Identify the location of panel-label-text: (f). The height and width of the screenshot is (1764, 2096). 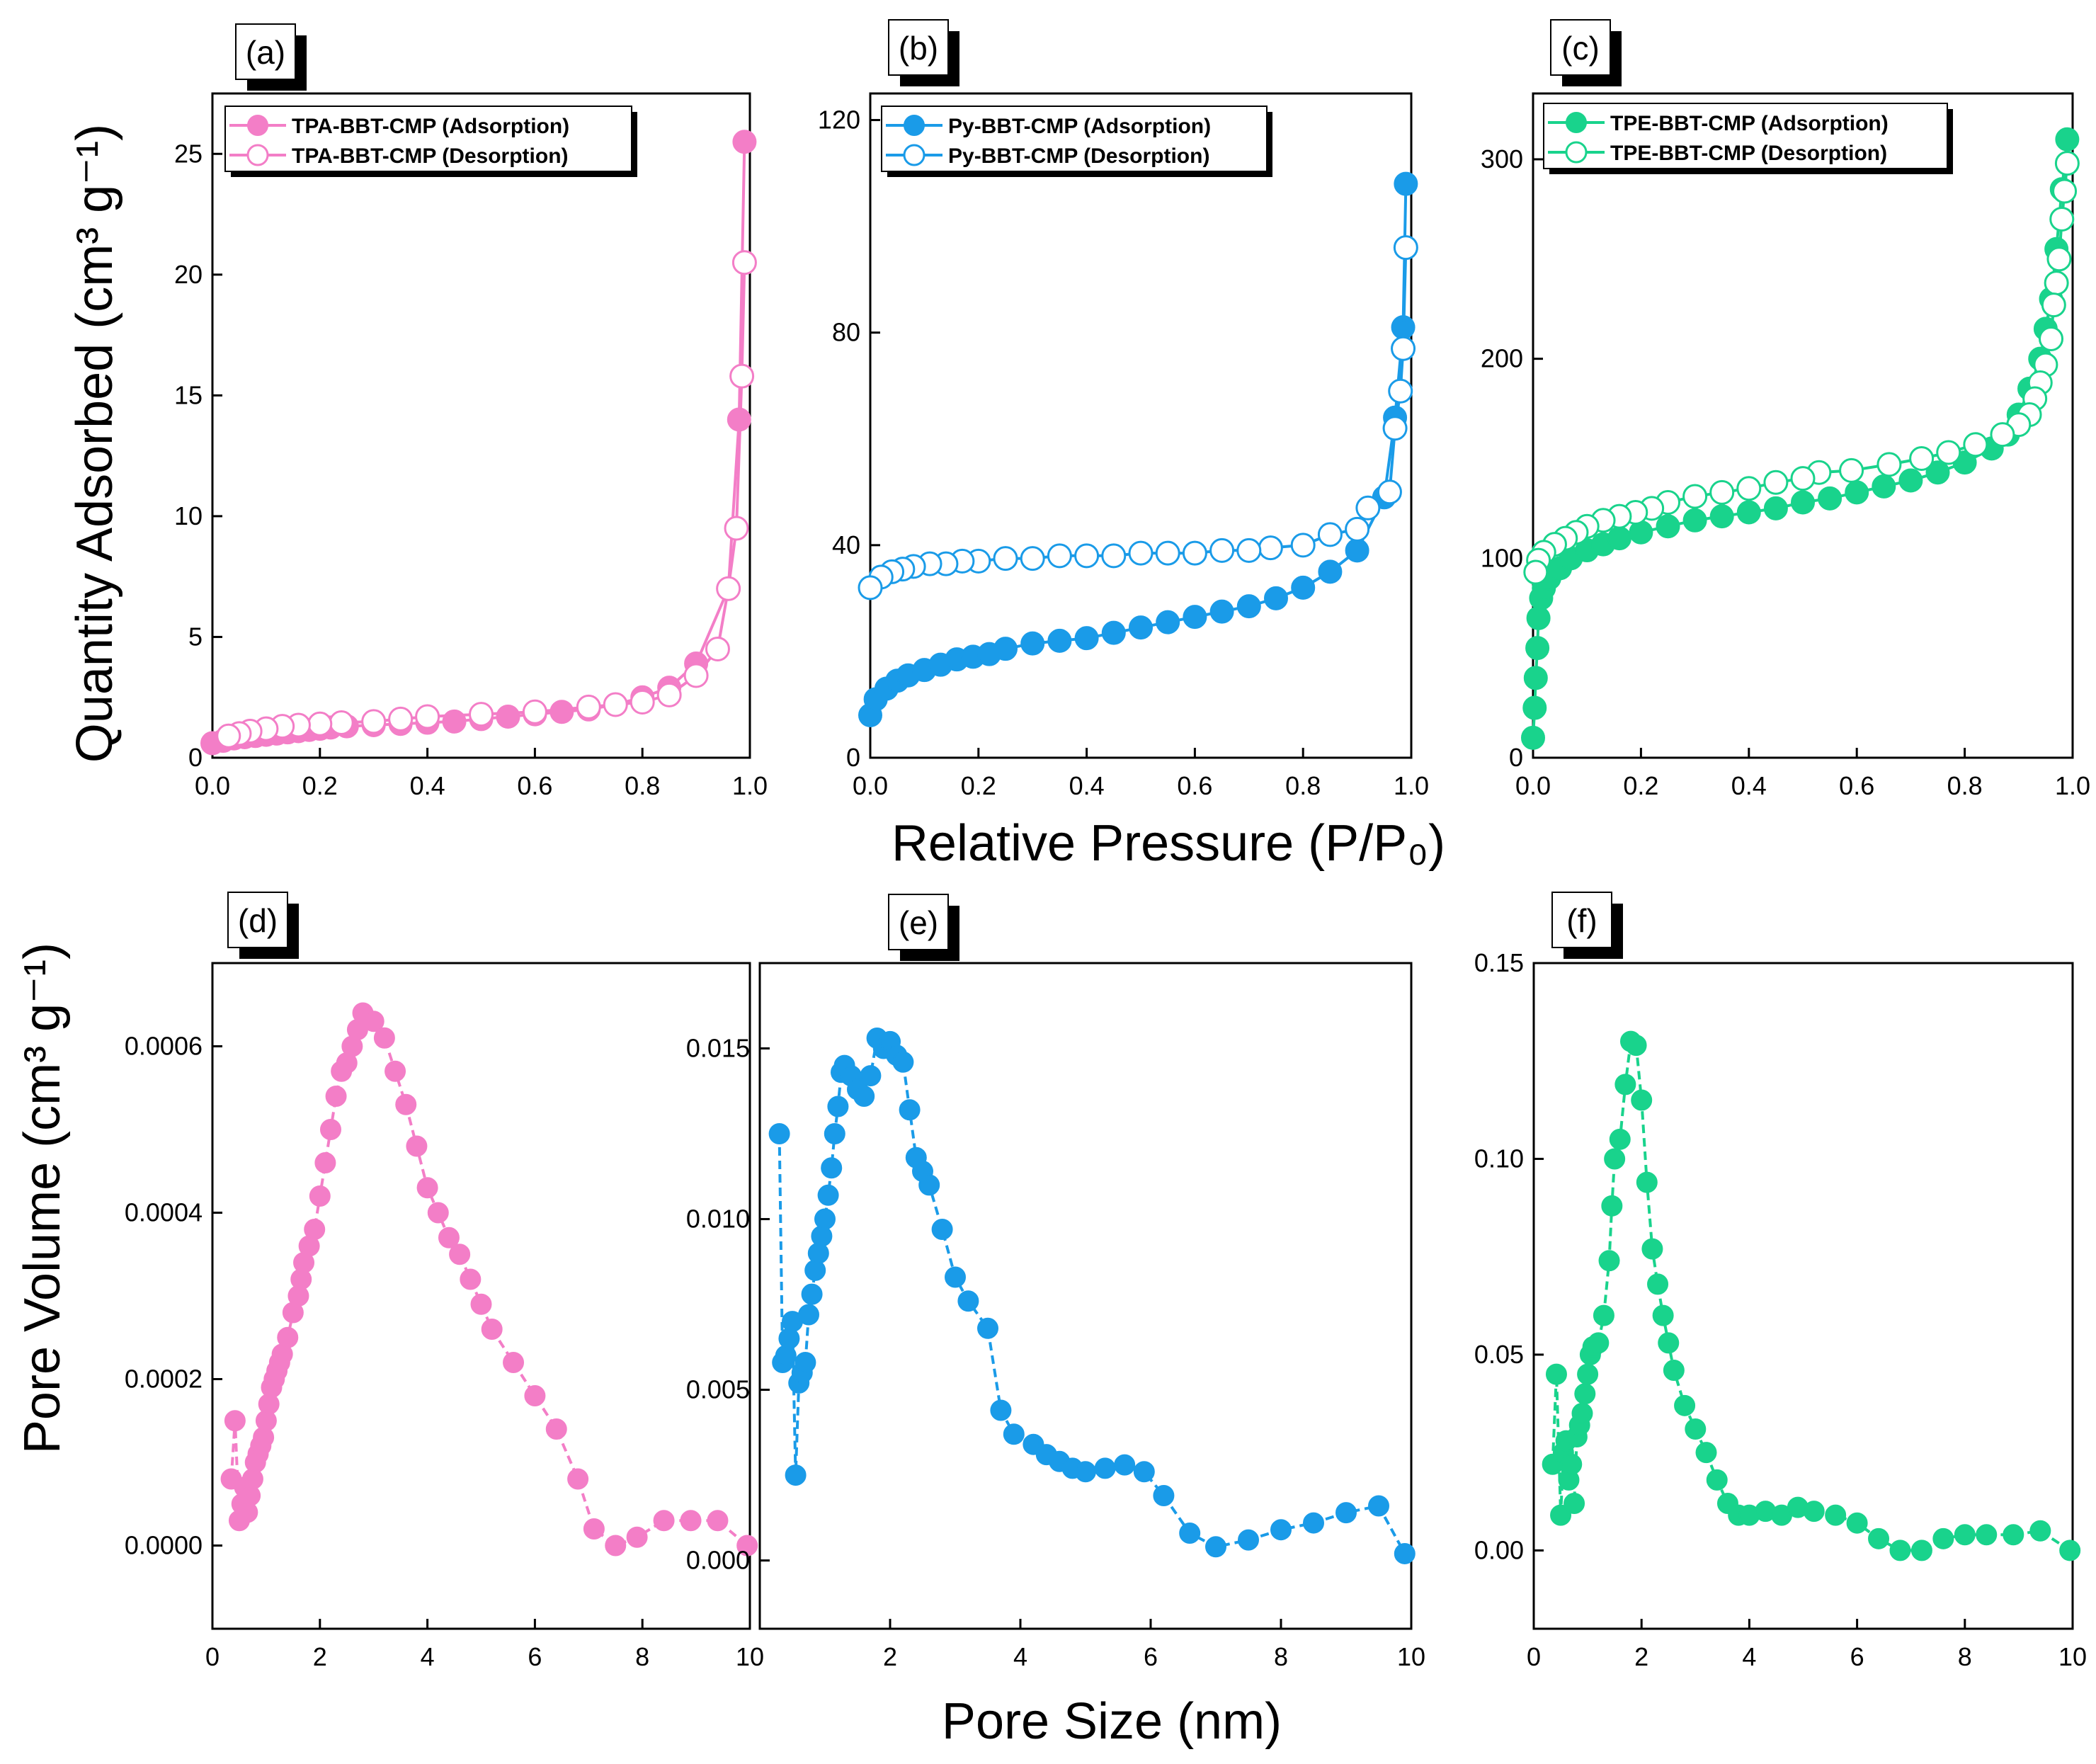
(1581, 920).